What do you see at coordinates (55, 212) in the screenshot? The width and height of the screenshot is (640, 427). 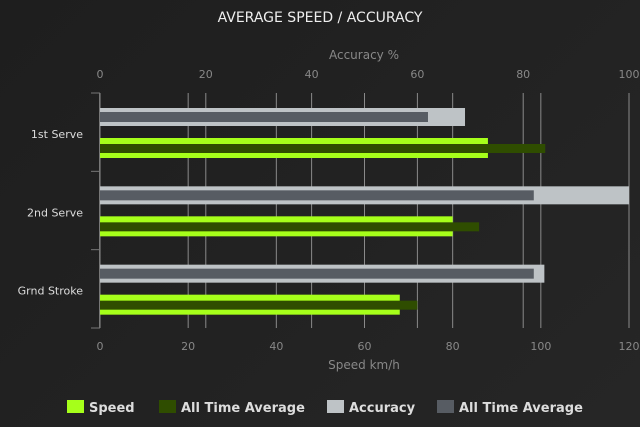 I see `category-label: 2nd Serve` at bounding box center [55, 212].